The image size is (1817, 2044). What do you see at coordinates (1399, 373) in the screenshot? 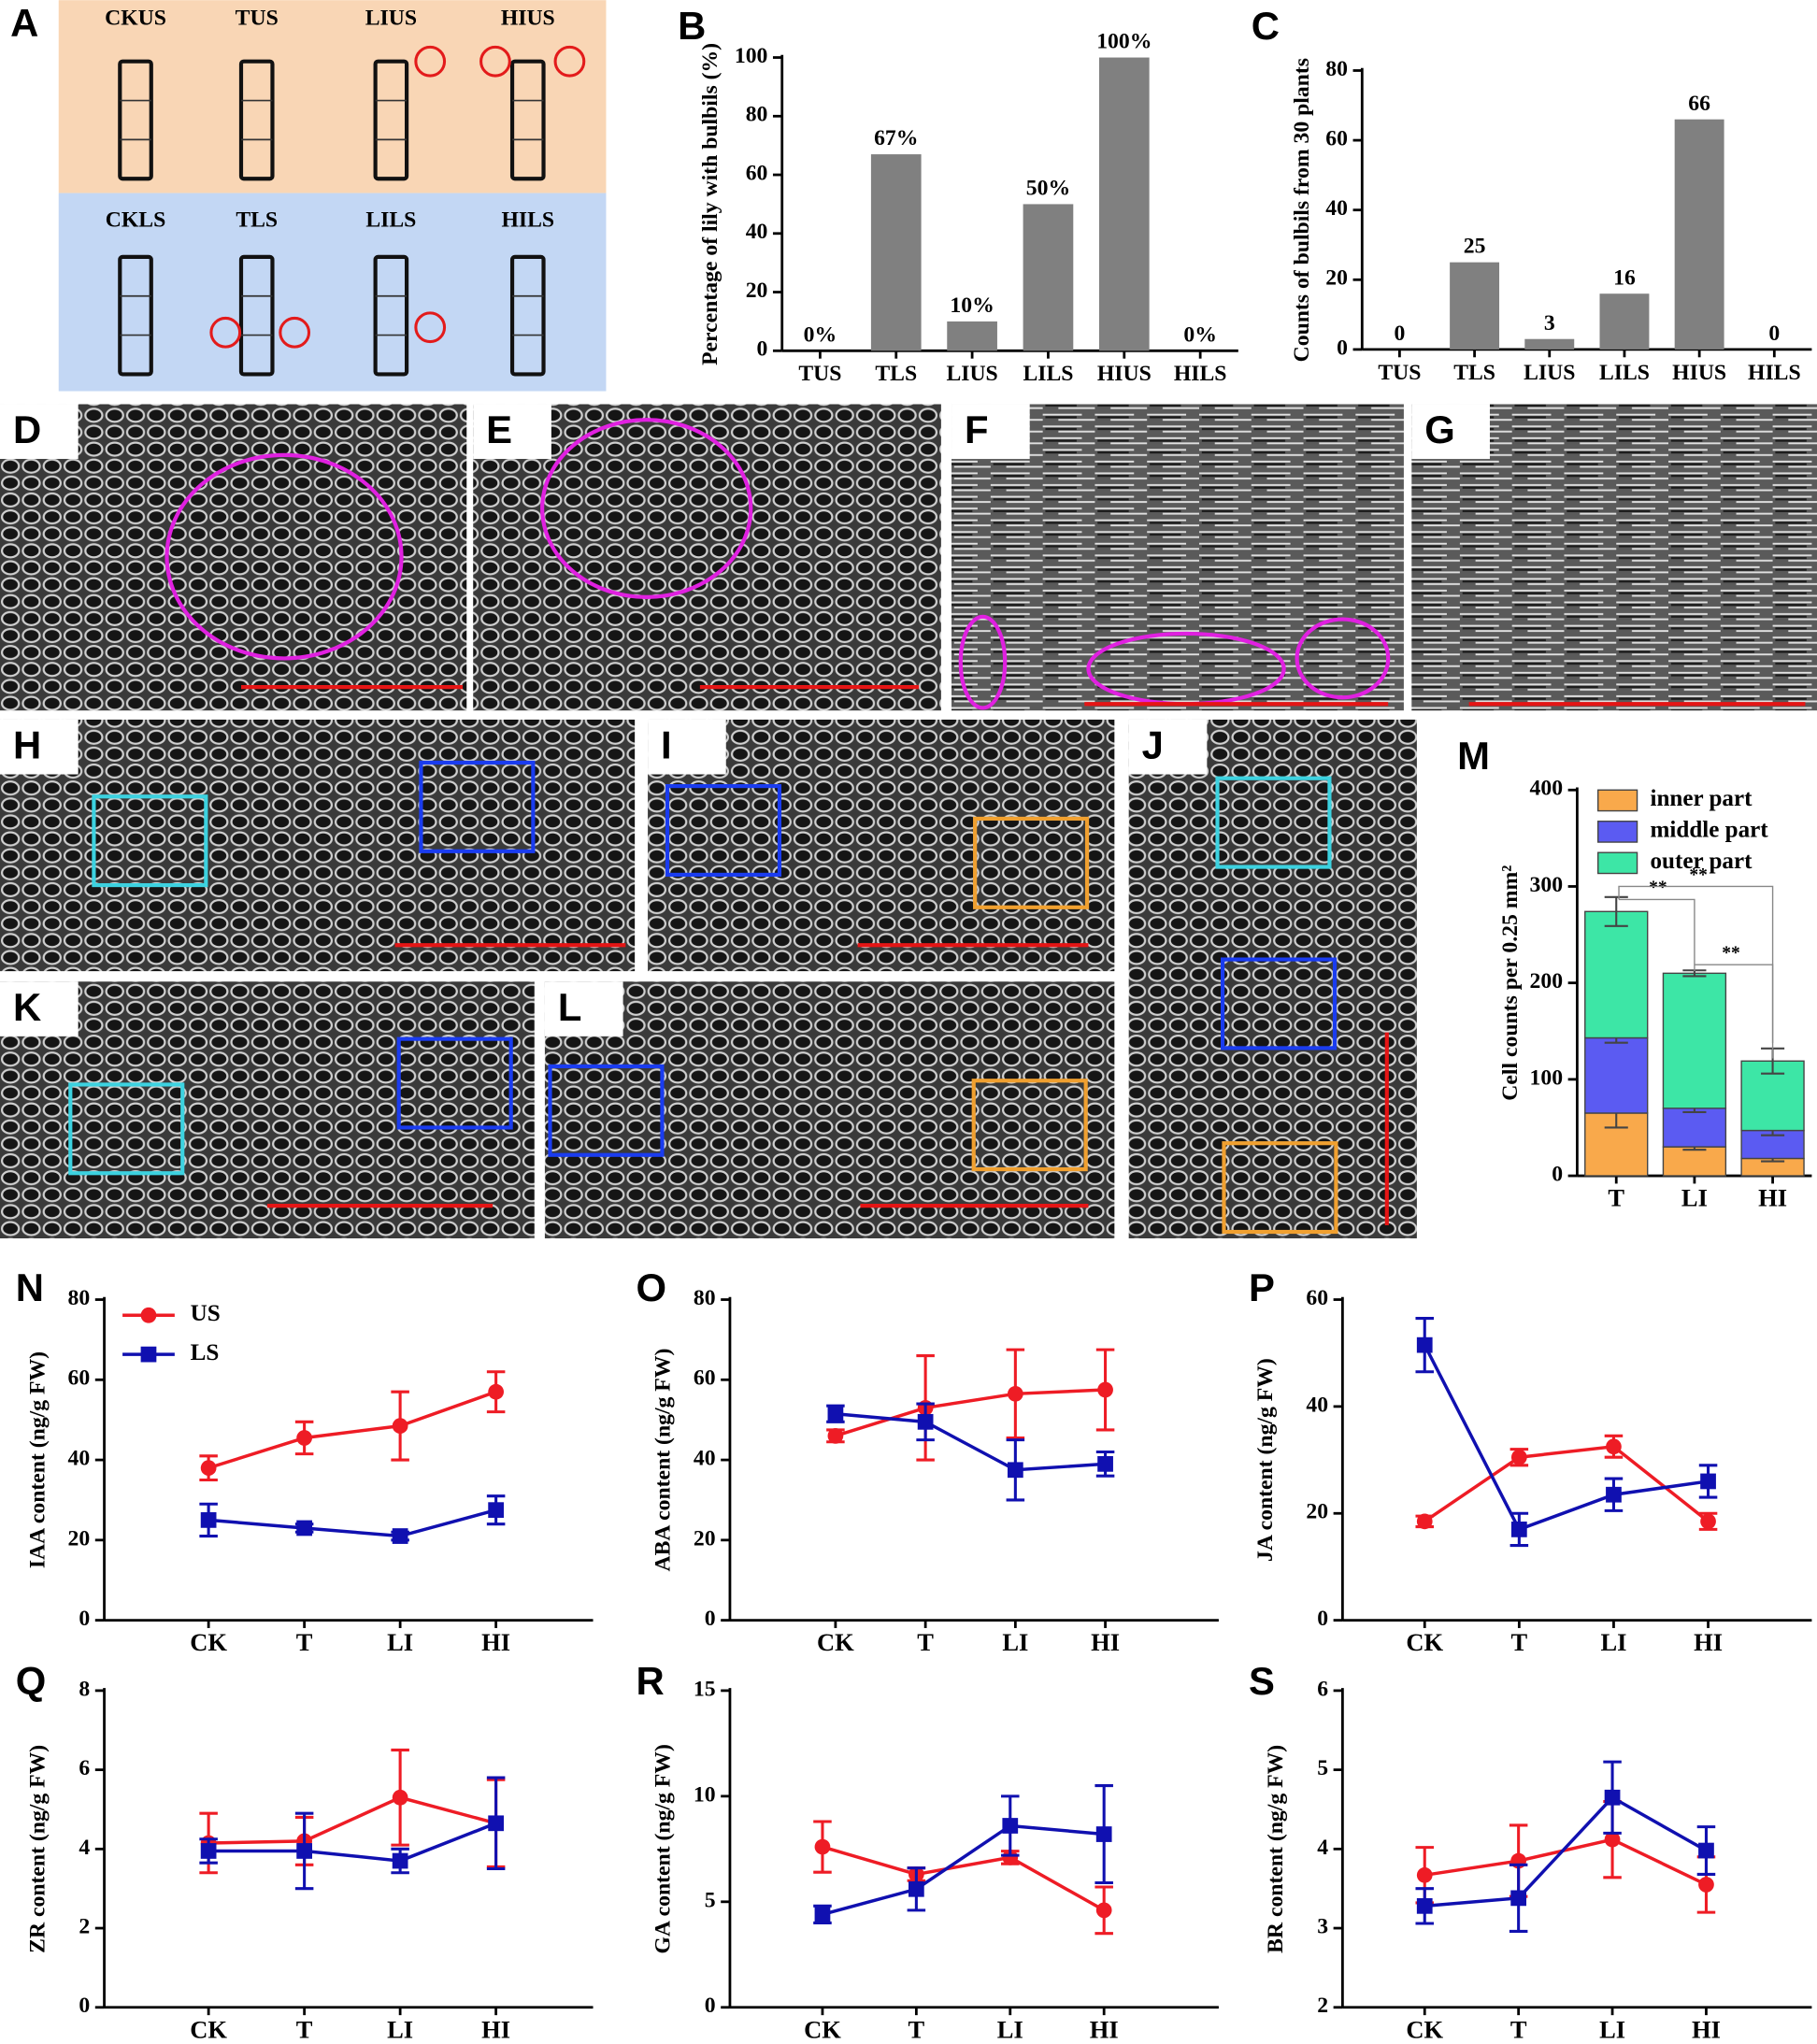
I see `x-tick-label: TUS` at bounding box center [1399, 373].